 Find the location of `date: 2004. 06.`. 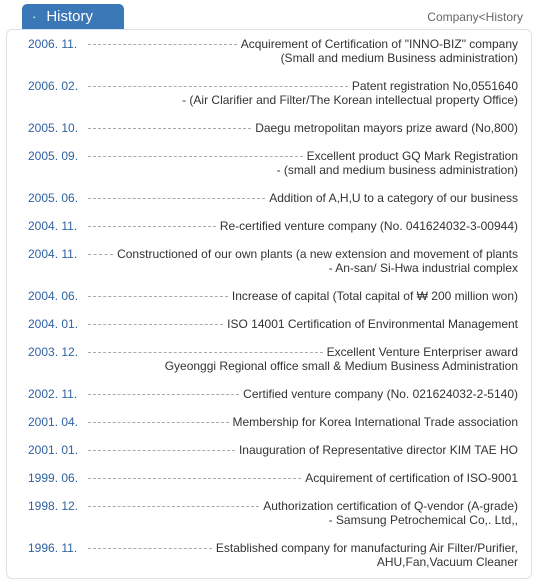

date: 2004. 06. is located at coordinates (53, 296).